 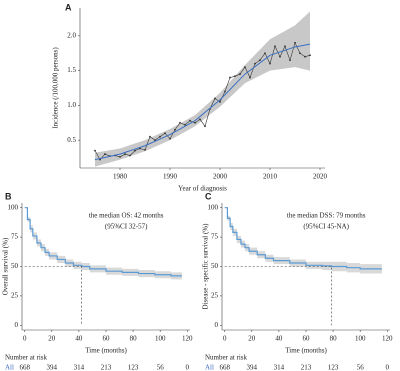 I want to click on annotation: the median DSS: 79 months, so click(x=326, y=216).